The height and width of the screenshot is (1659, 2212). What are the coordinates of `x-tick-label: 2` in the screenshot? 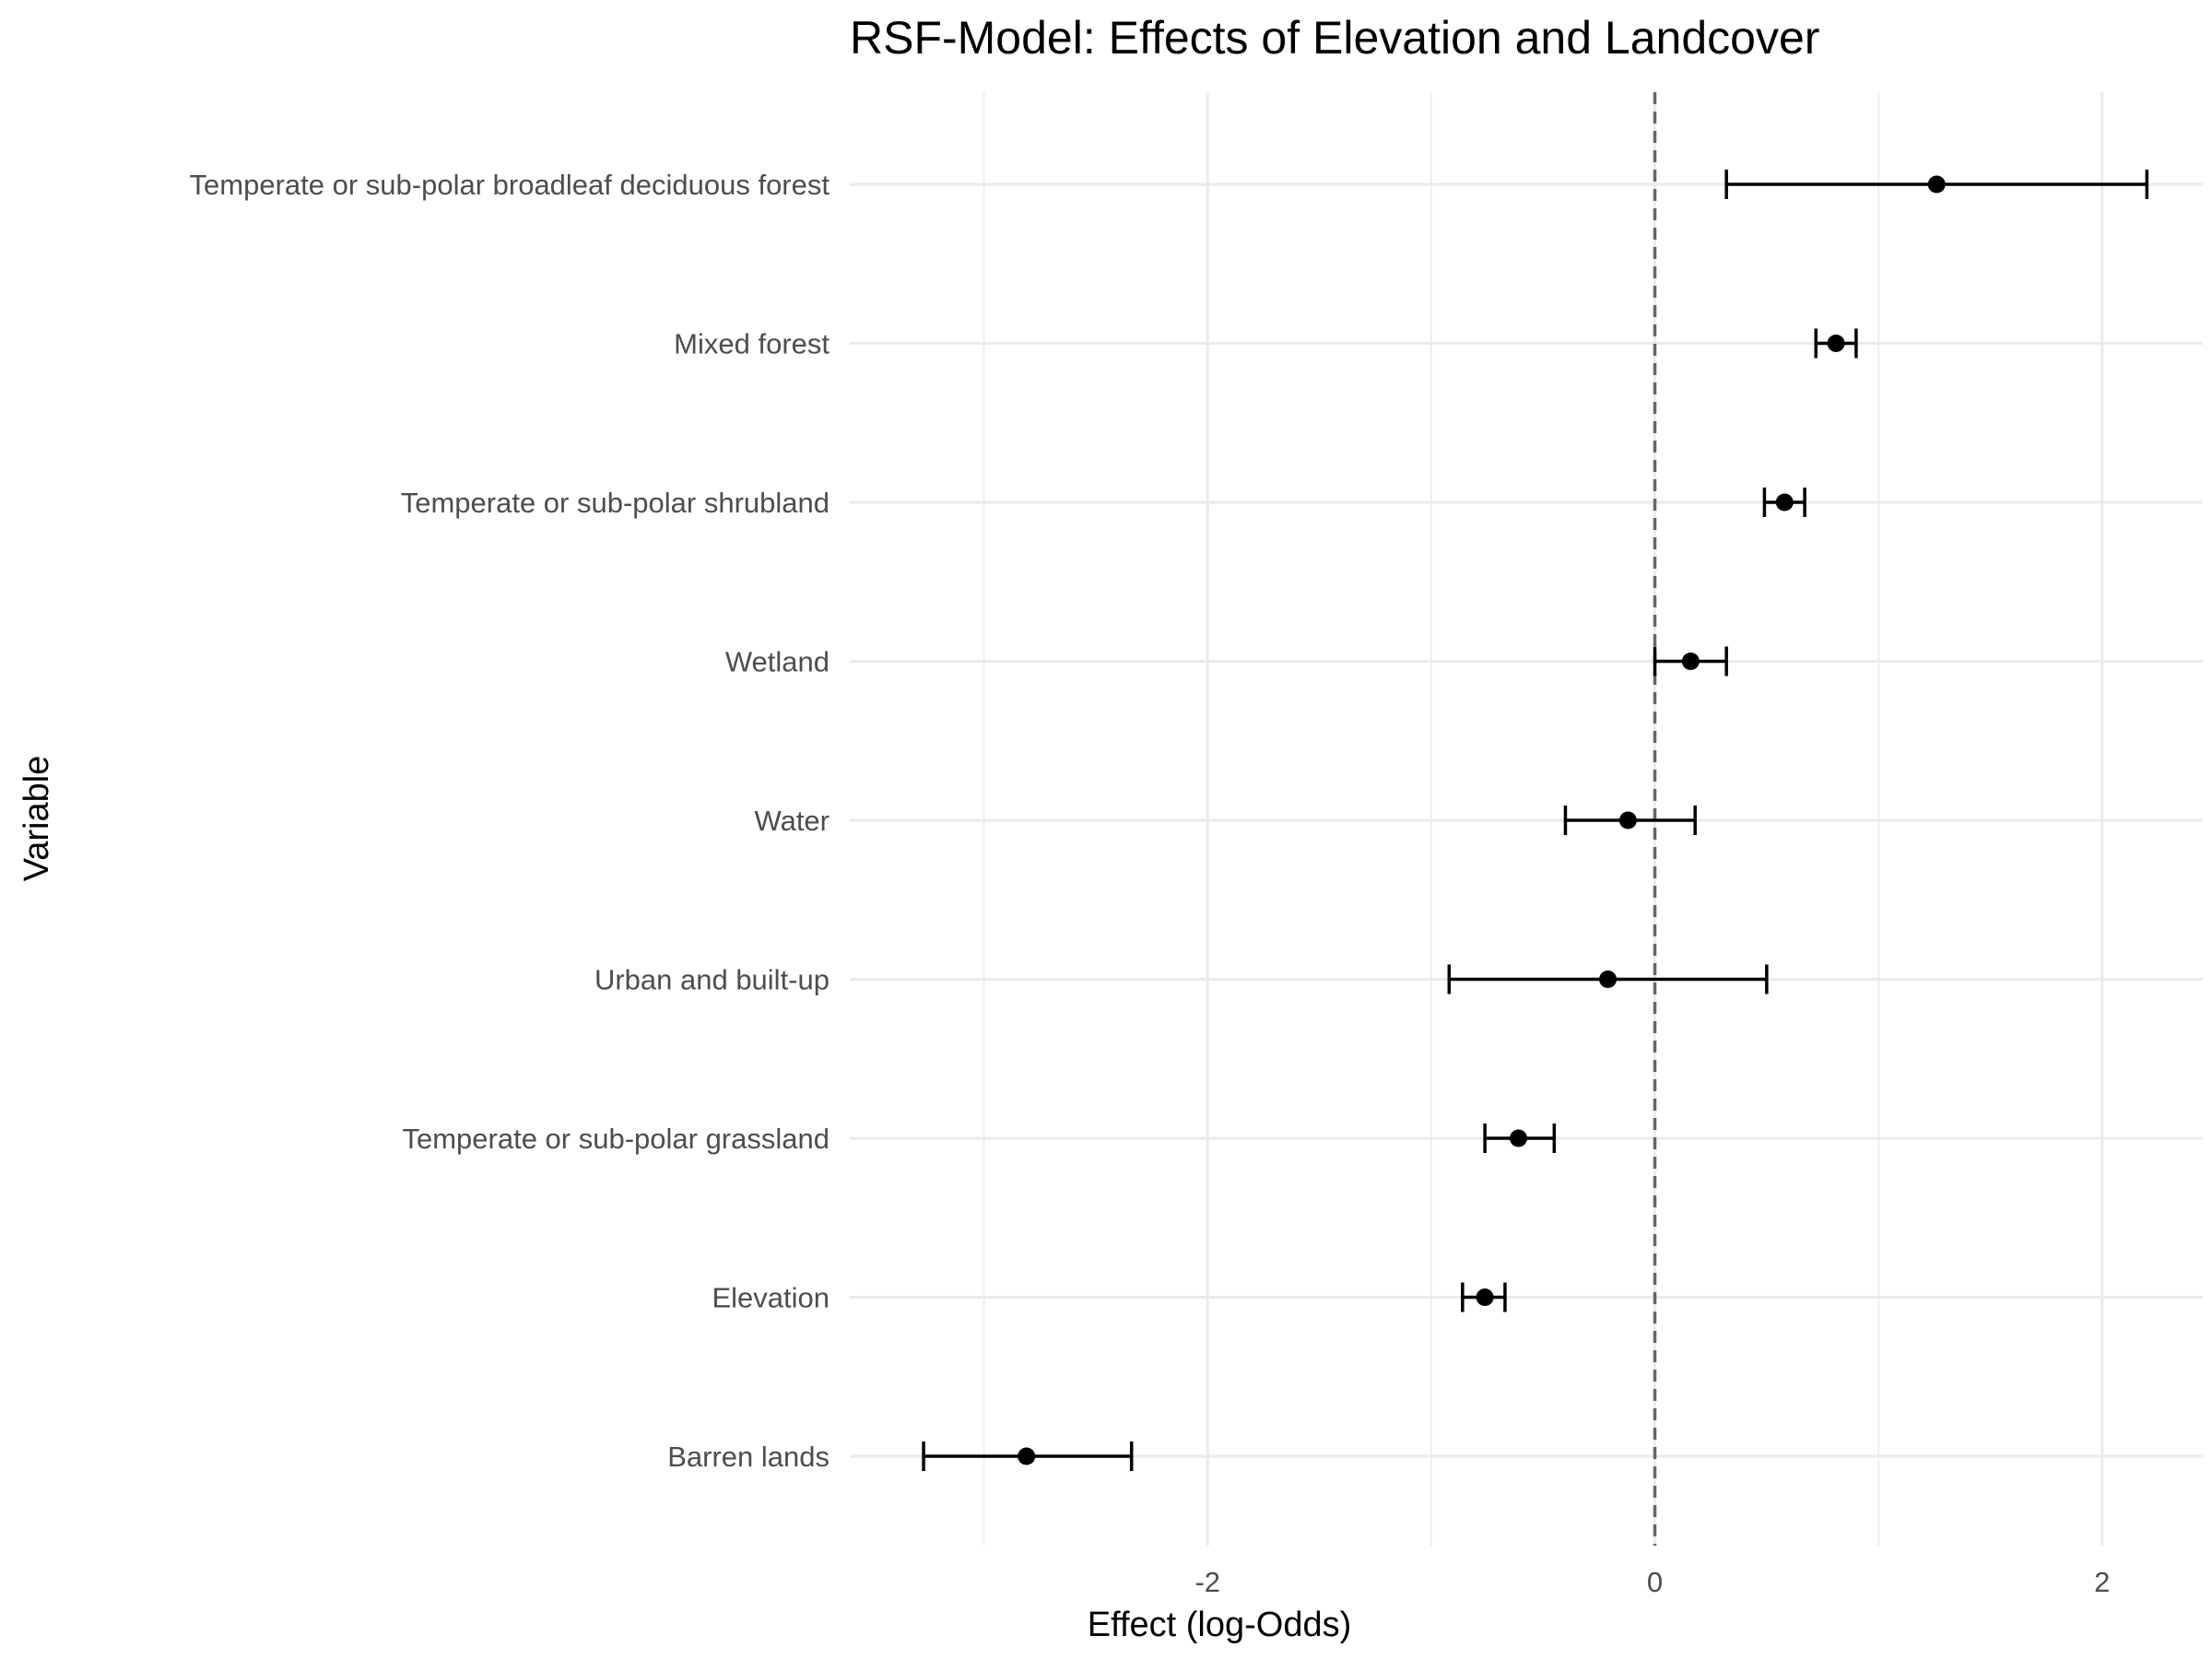 It's located at (2102, 1582).